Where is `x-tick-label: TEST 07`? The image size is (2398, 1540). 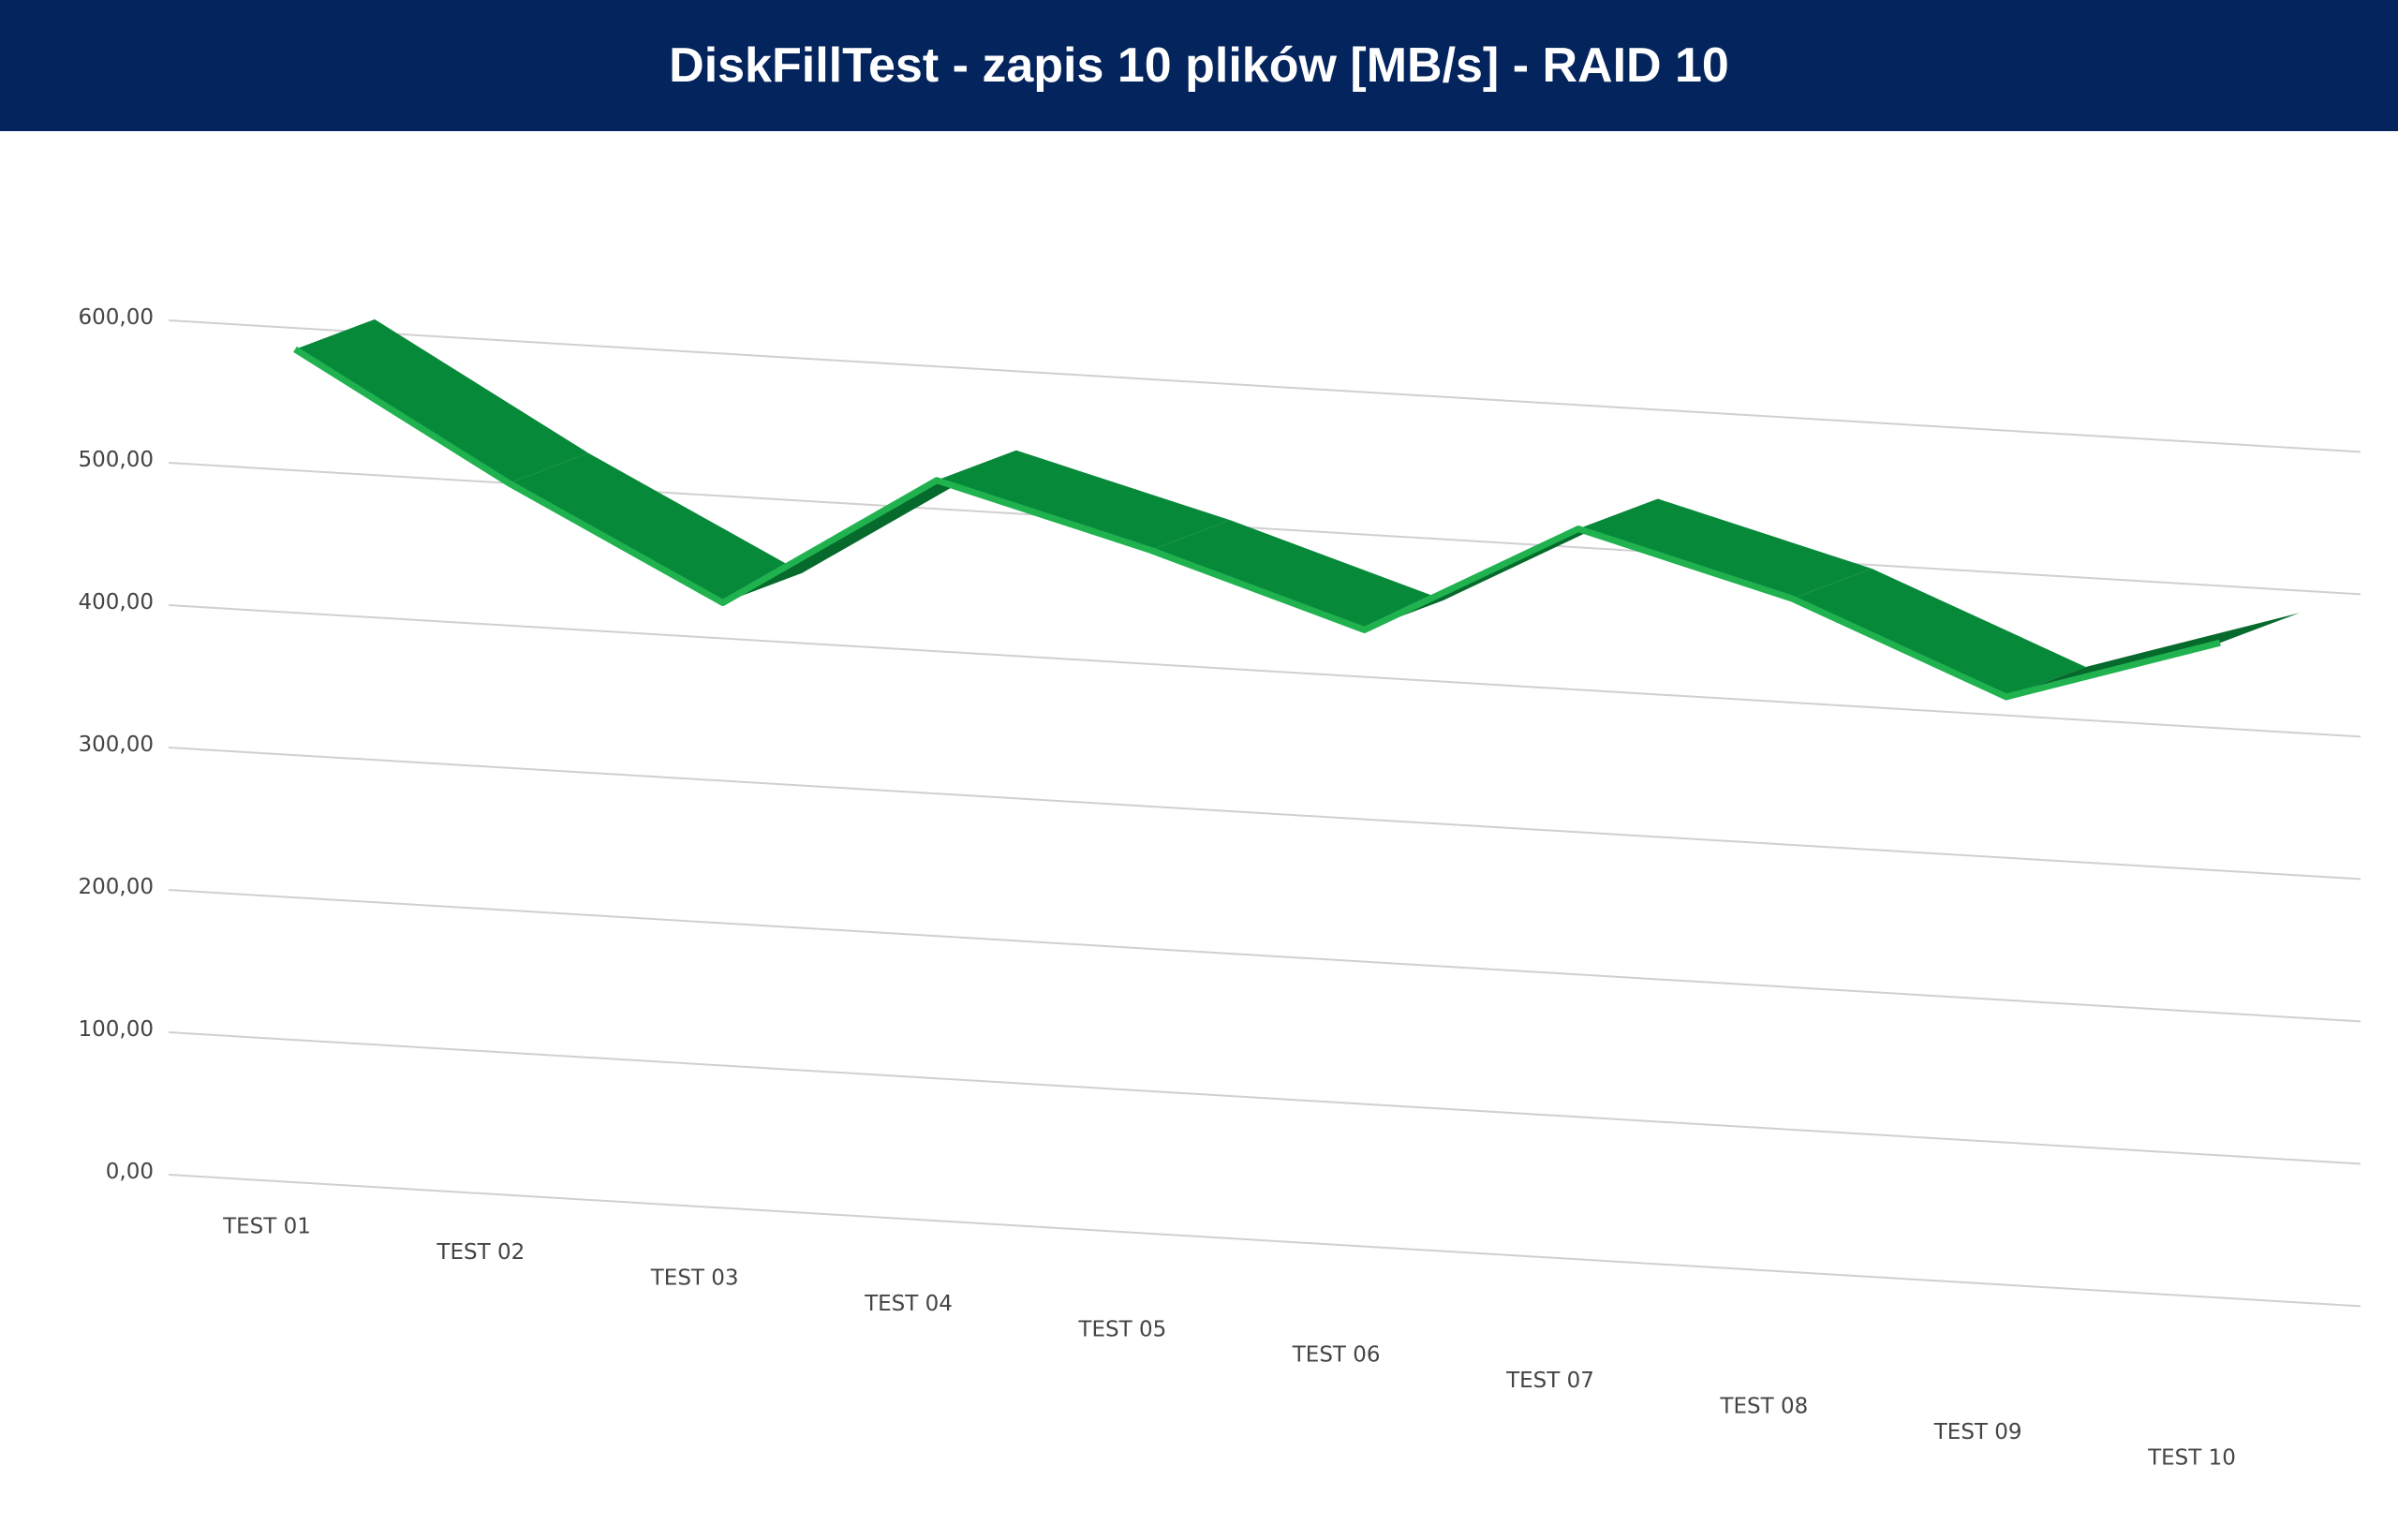
x-tick-label: TEST 07 is located at coordinates (1549, 1381).